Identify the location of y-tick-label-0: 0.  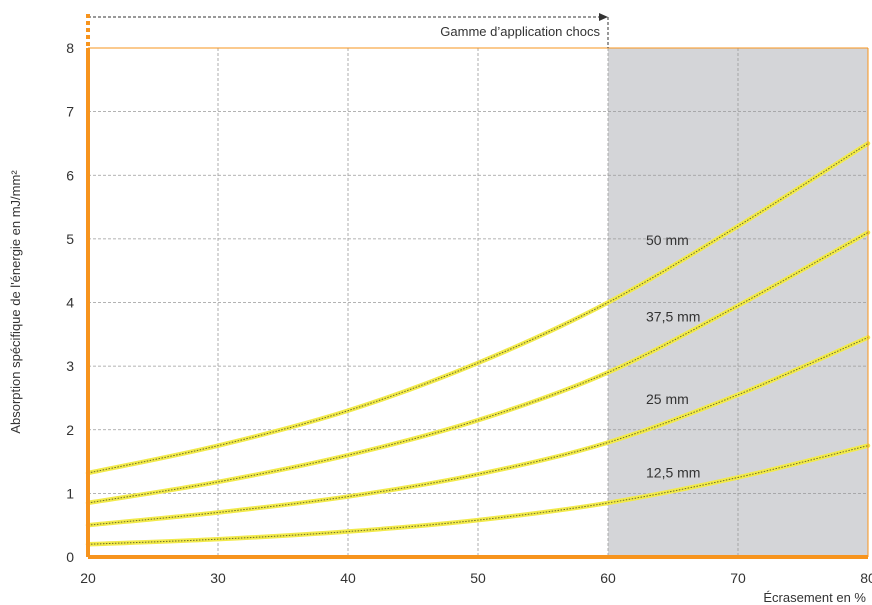
(70, 557).